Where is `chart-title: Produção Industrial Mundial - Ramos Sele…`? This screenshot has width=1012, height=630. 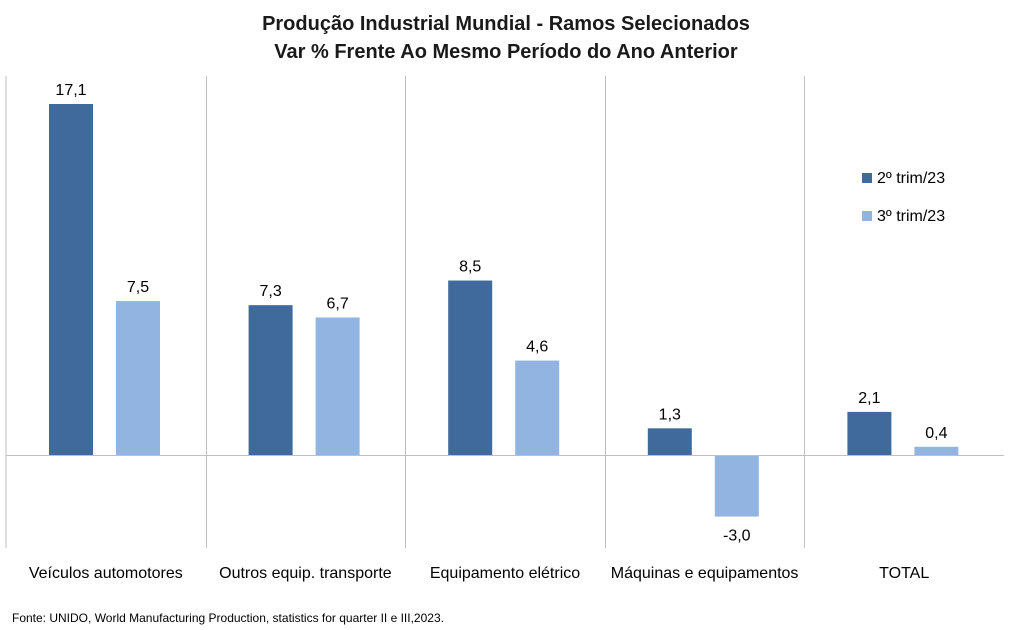
chart-title: Produção Industrial Mundial - Ramos Sele… is located at coordinates (506, 38).